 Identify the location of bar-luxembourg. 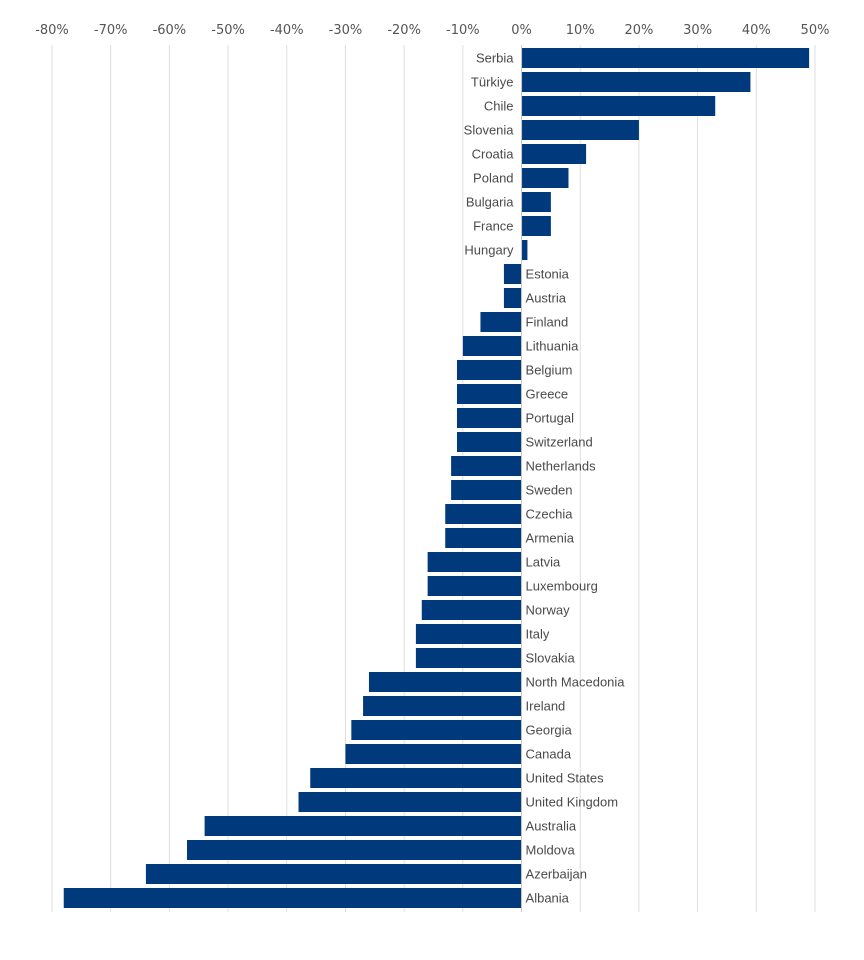
(474, 586).